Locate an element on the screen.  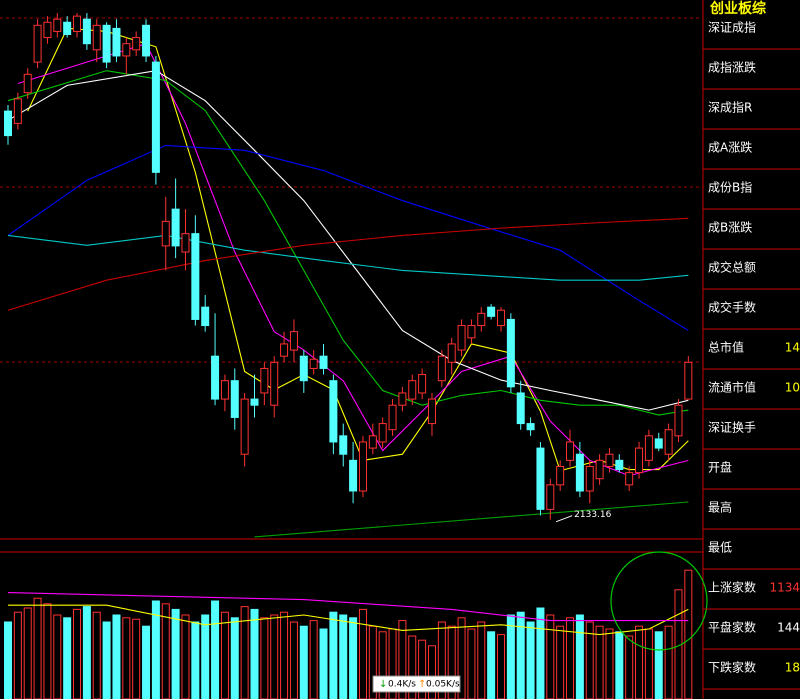
up-rate: 0.05K/s is located at coordinates (443, 685).